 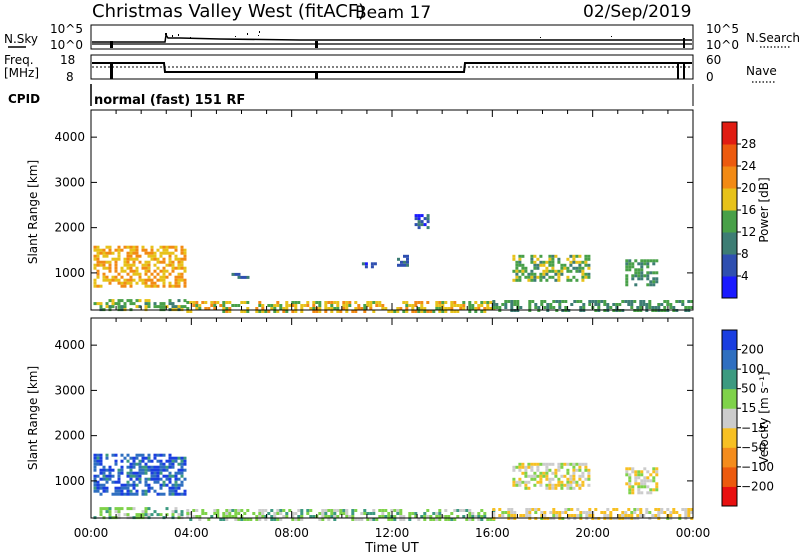 What do you see at coordinates (729, 177) in the screenshot?
I see `colorbar-swatch` at bounding box center [729, 177].